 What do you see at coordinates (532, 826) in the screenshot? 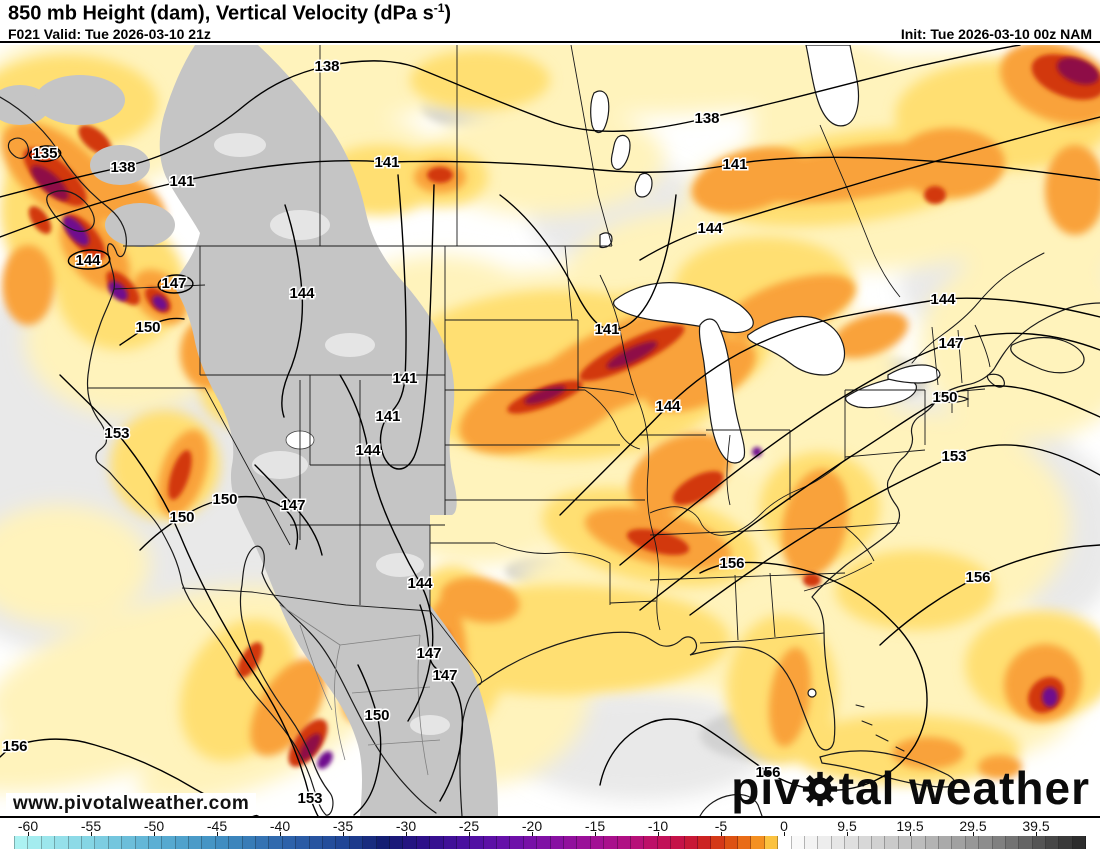
I see `colorbar-tick-label: -20` at bounding box center [532, 826].